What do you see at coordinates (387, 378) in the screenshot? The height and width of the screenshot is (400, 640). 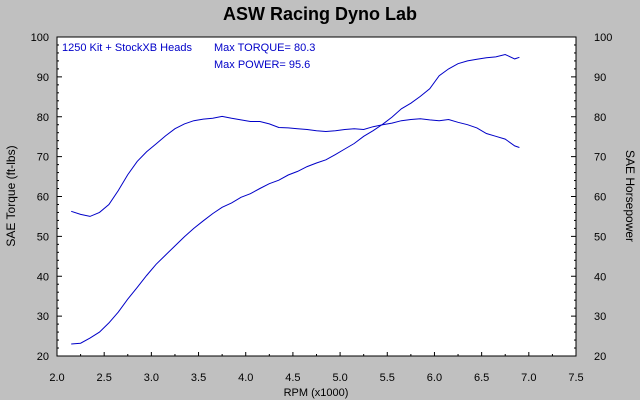 I see `x-tick-label: 5.5` at bounding box center [387, 378].